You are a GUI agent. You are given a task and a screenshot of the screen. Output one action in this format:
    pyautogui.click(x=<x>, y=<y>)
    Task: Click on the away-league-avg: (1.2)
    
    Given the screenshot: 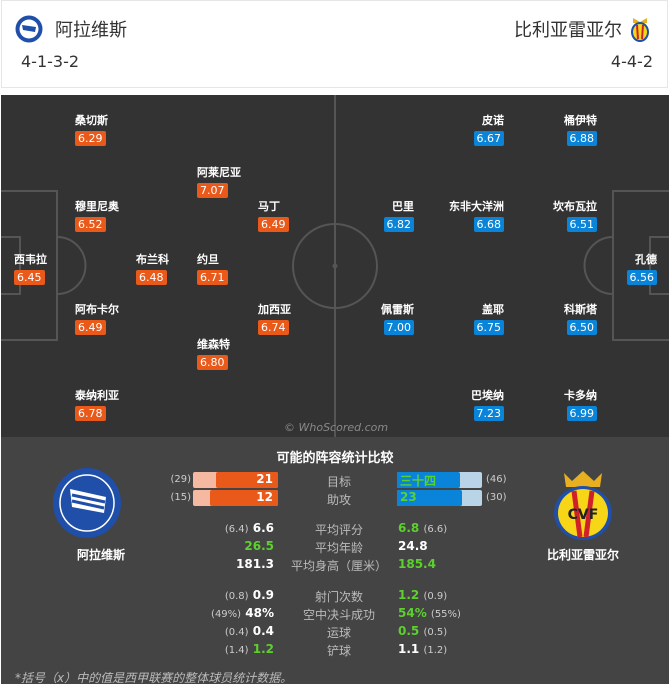 What is the action you would take?
    pyautogui.click(x=435, y=650)
    